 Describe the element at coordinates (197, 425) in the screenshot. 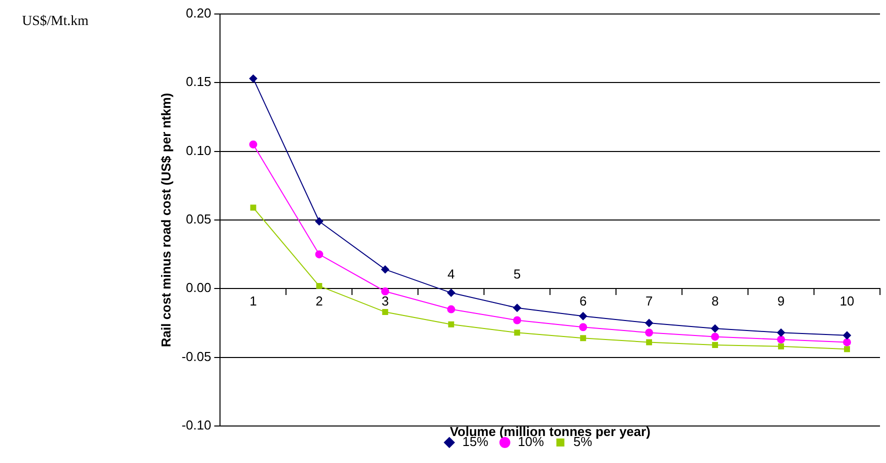

I see `y-tick-label: -0.10` at that location.